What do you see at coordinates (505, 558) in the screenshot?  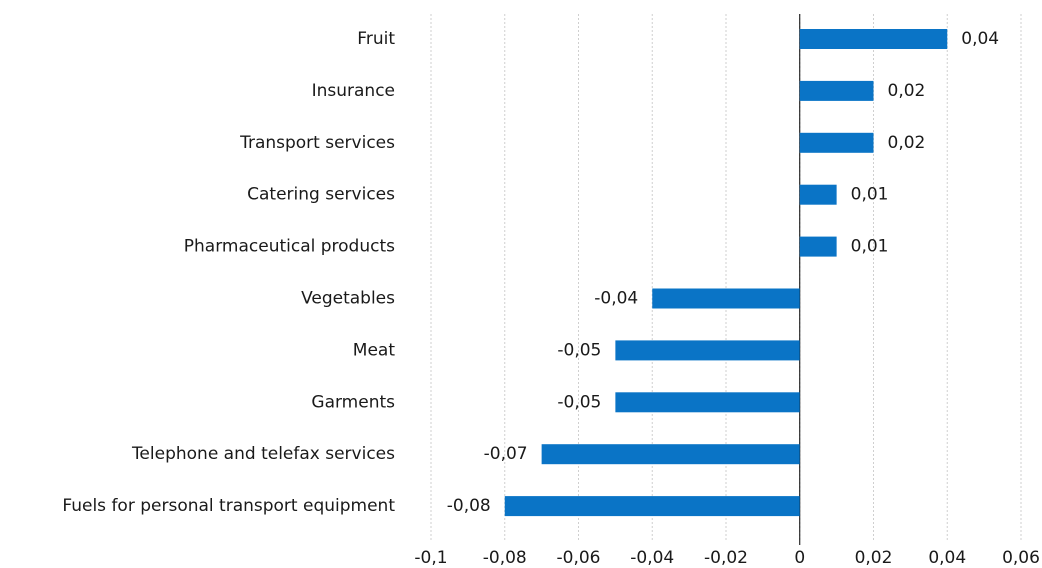 I see `x-tick-label: -0,08` at bounding box center [505, 558].